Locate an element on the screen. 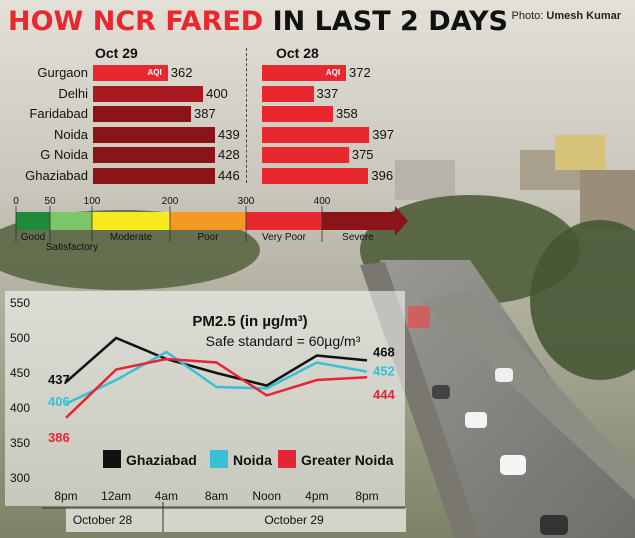 This screenshot has width=635, height=538. aqi-value: 337 is located at coordinates (327, 93).